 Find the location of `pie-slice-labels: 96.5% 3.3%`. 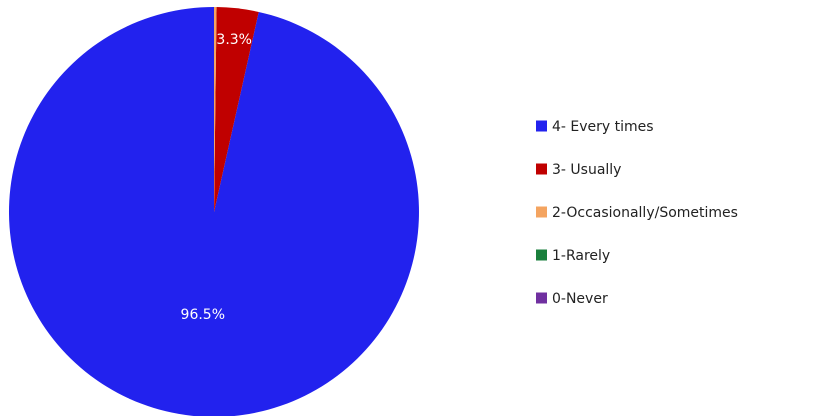

pie-slice-labels: 96.5% 3.3% is located at coordinates (216, 177).